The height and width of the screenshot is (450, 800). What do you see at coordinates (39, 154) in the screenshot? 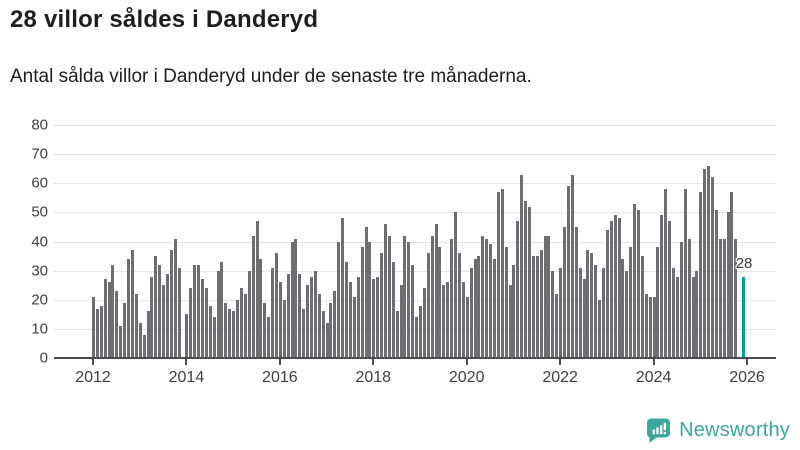
I see `y-axis-label: 70` at bounding box center [39, 154].